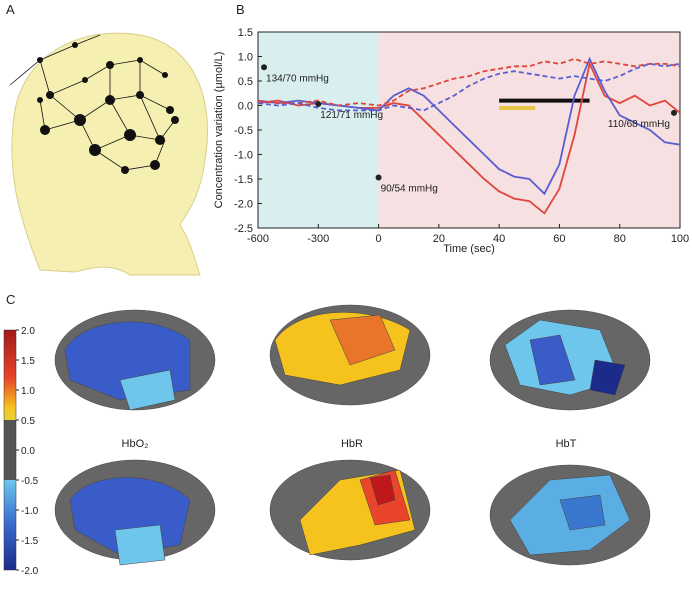  What do you see at coordinates (680, 239) in the screenshot?
I see `x-tick-label: 100` at bounding box center [680, 239].